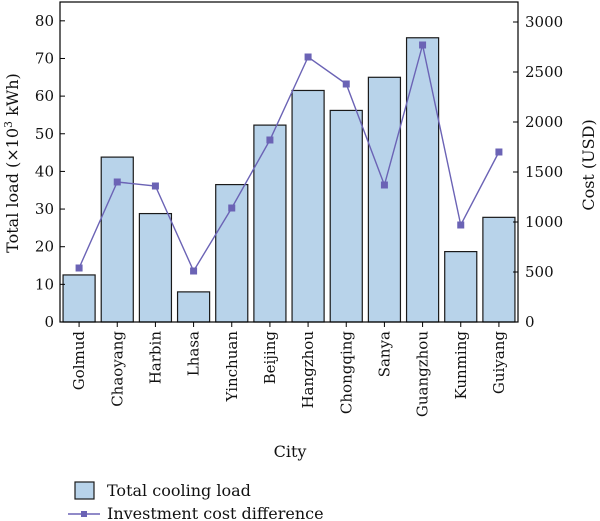 The width and height of the screenshot is (600, 521). I want to click on cost-point-guangzhou, so click(423, 45).